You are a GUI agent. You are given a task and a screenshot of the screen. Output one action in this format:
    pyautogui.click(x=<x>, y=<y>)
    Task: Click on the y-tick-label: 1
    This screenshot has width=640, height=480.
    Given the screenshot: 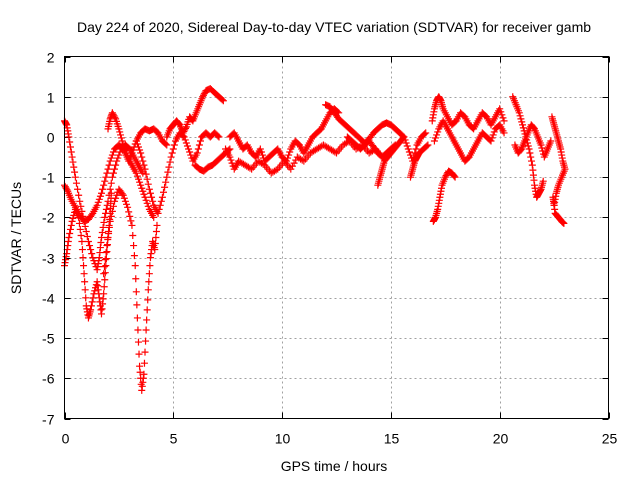 What is the action you would take?
    pyautogui.click(x=51, y=98)
    